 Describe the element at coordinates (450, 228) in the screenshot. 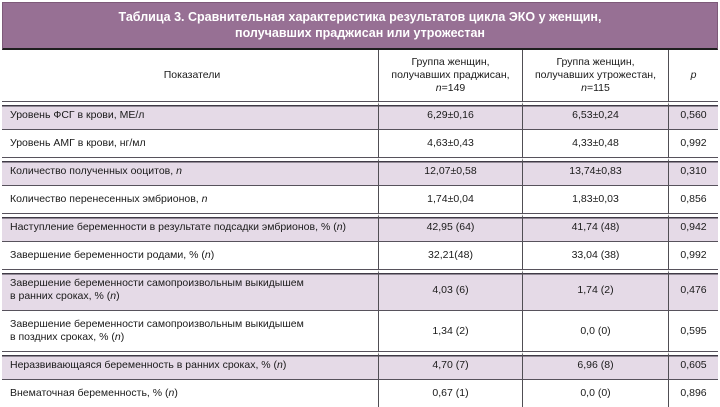

I see `cell-pradzhisan-value: 42,95 (64)` at that location.